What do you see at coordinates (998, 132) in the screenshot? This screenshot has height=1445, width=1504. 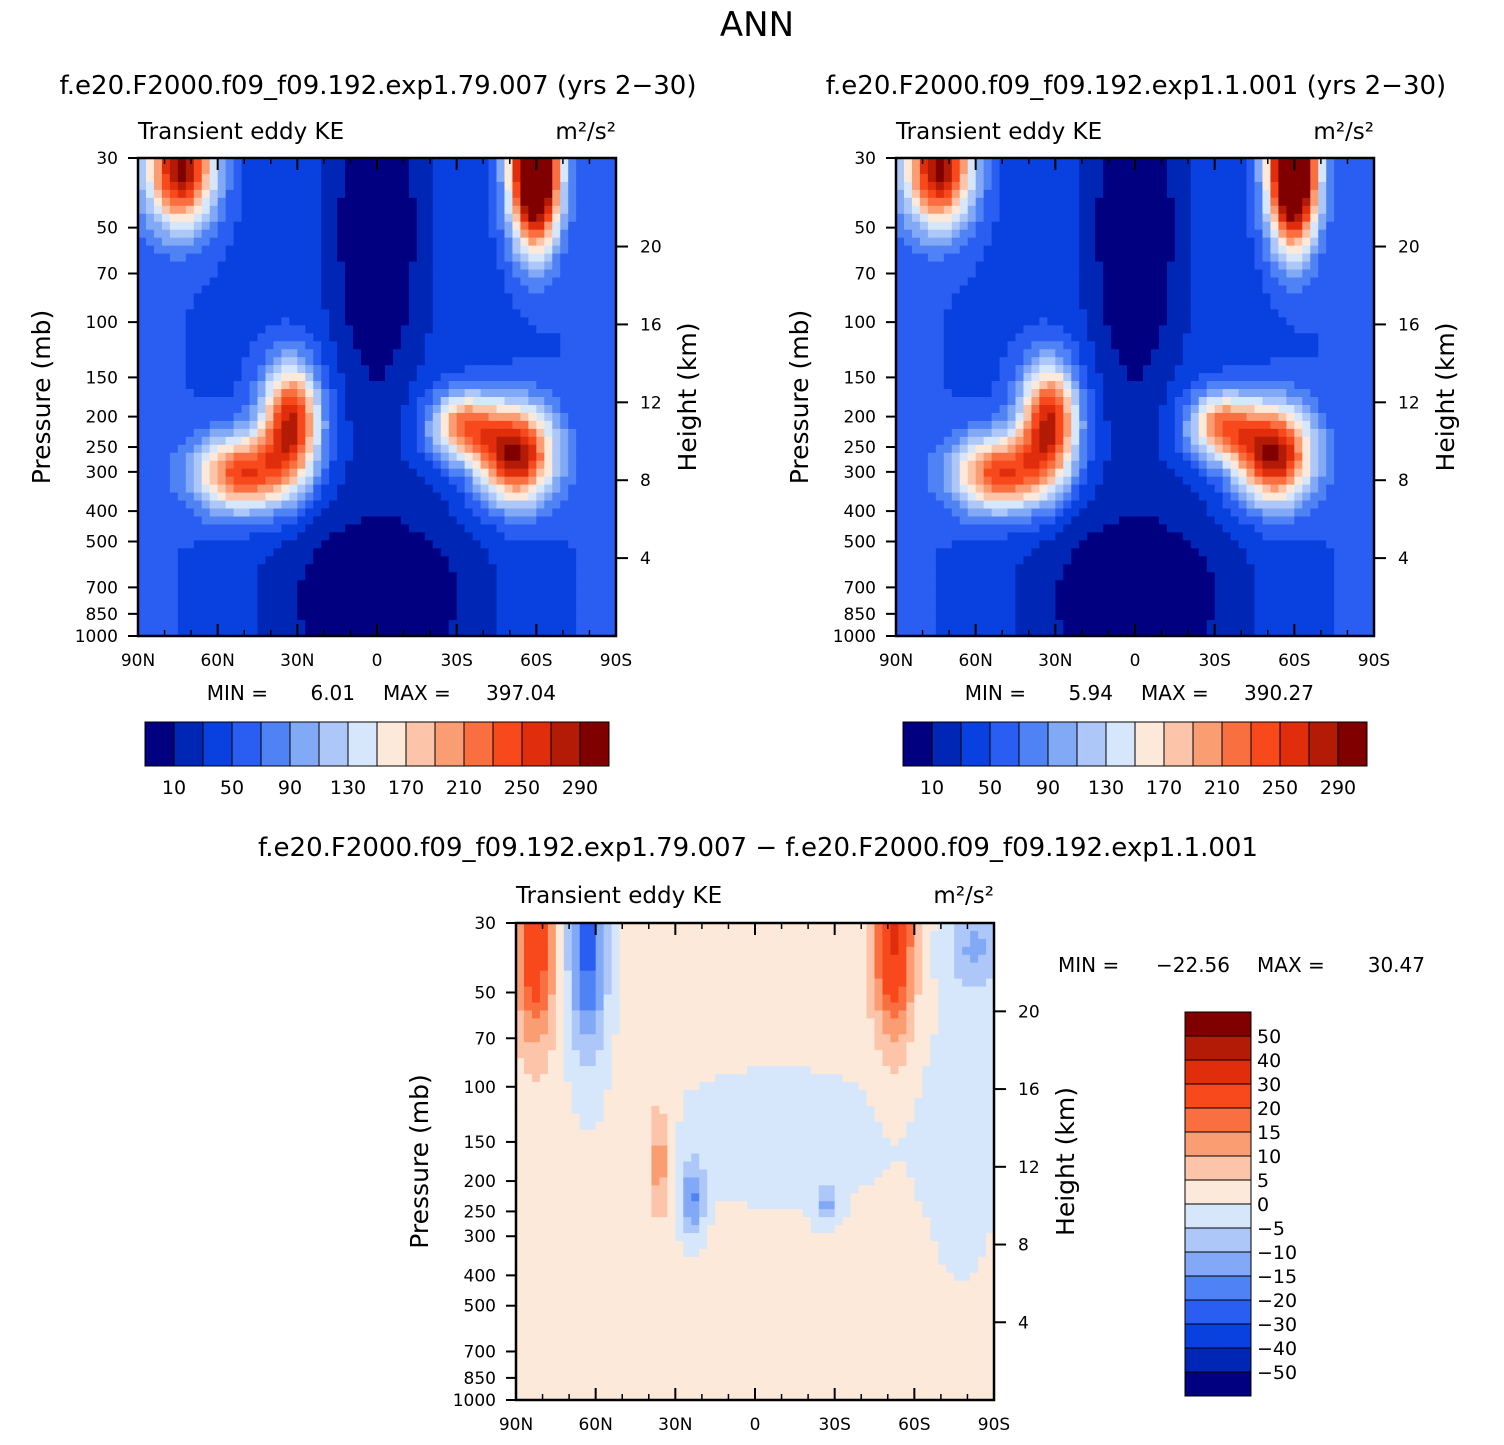 I see `left-string: Transient eddy KE` at bounding box center [998, 132].